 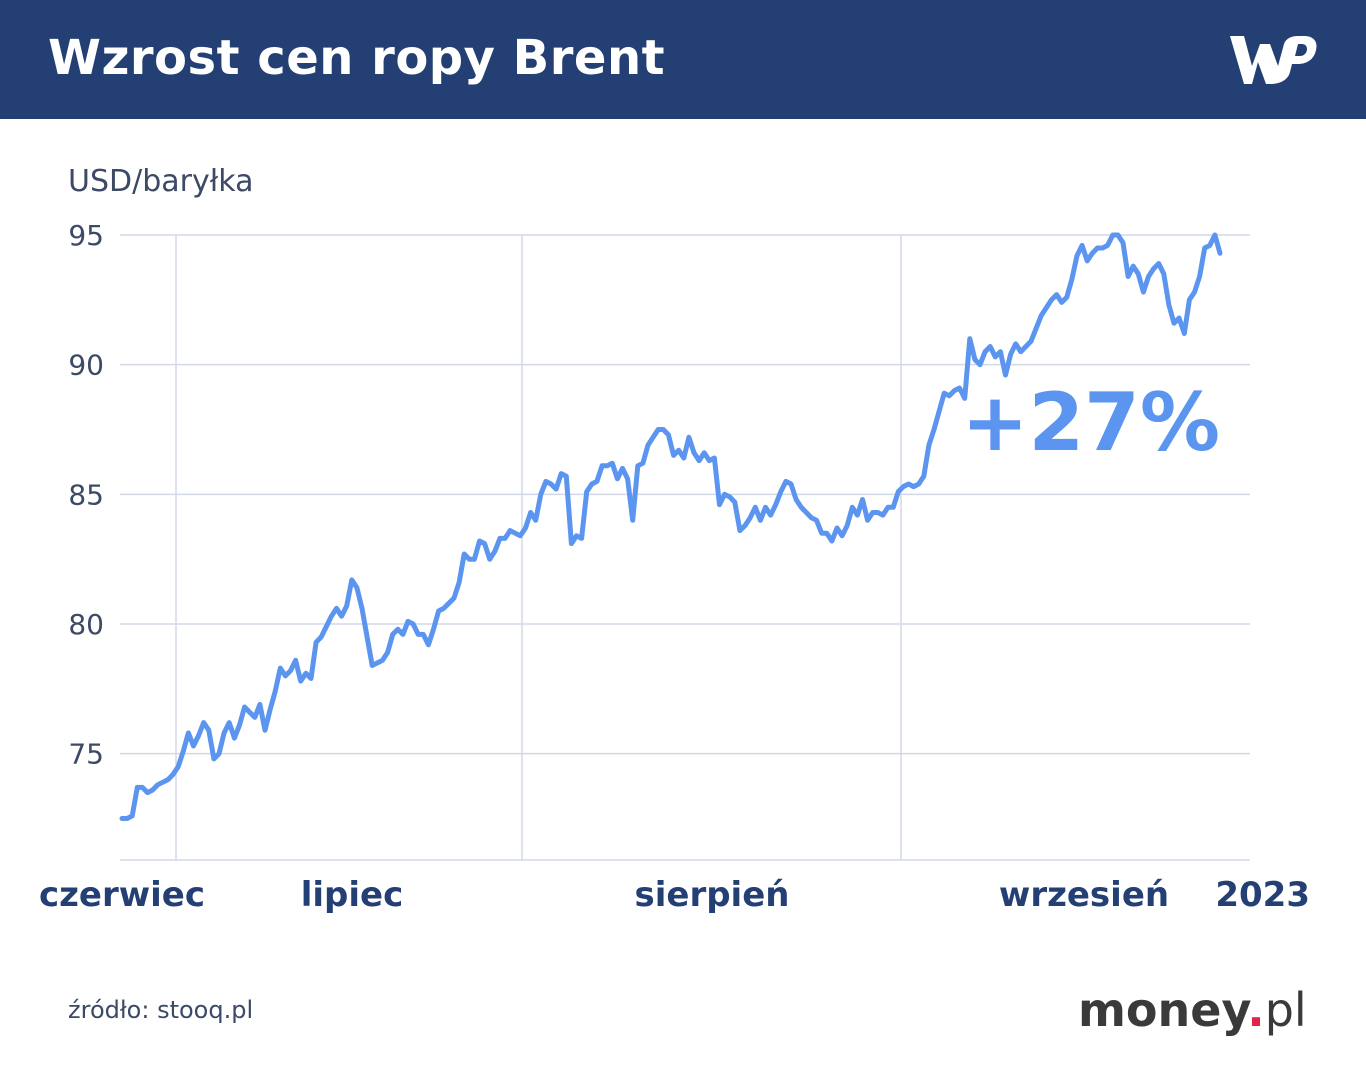 I want to click on y-tick-label: 95, so click(x=86, y=235).